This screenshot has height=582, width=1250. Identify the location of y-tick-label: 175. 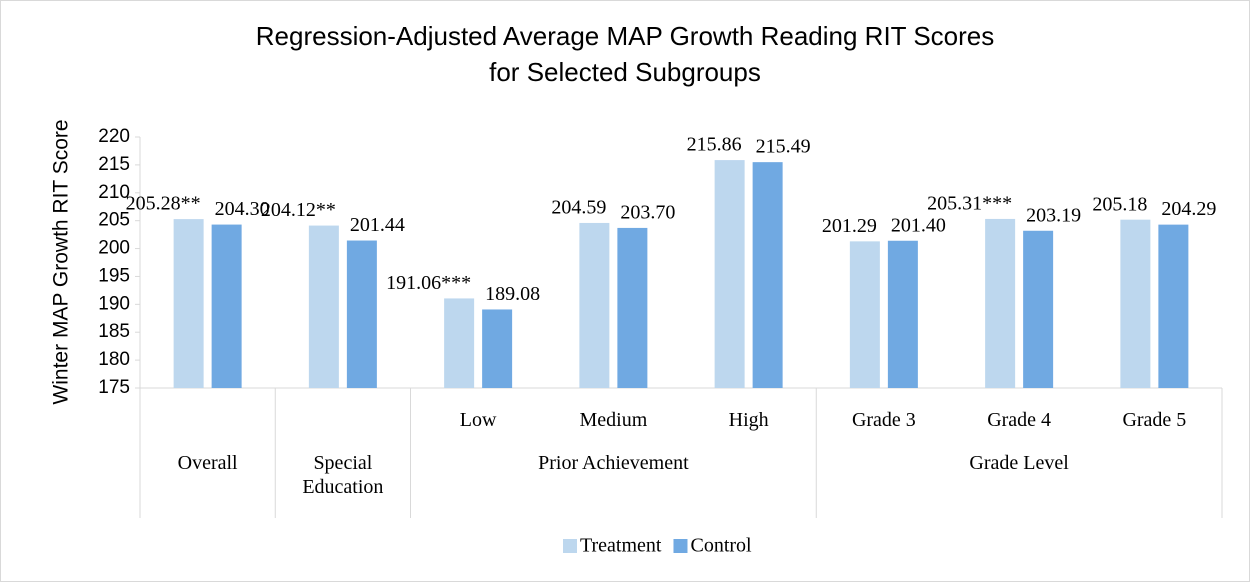
(114, 387).